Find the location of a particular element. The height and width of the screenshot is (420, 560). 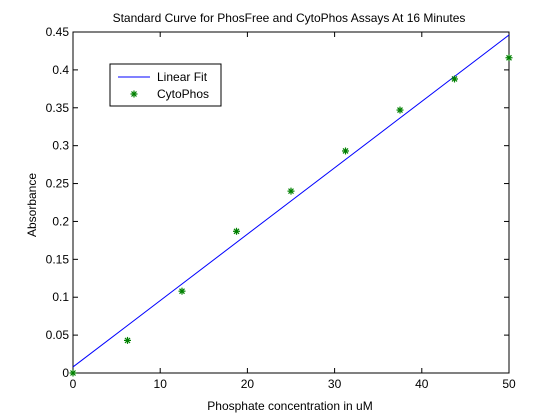

y-tick-label: 0.3 is located at coordinates (60, 146).